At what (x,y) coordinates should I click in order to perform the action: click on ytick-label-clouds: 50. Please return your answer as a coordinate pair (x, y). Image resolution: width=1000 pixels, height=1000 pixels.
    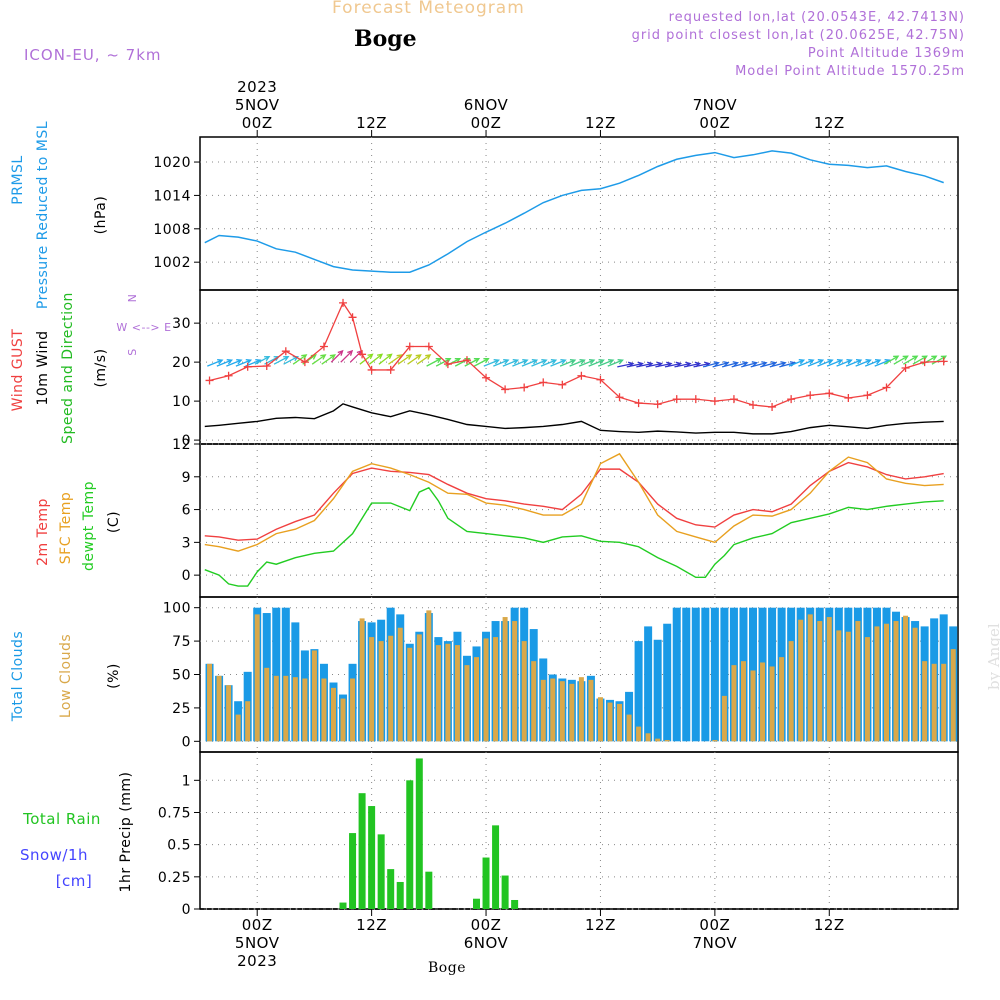
    Looking at the image, I should click on (181, 676).